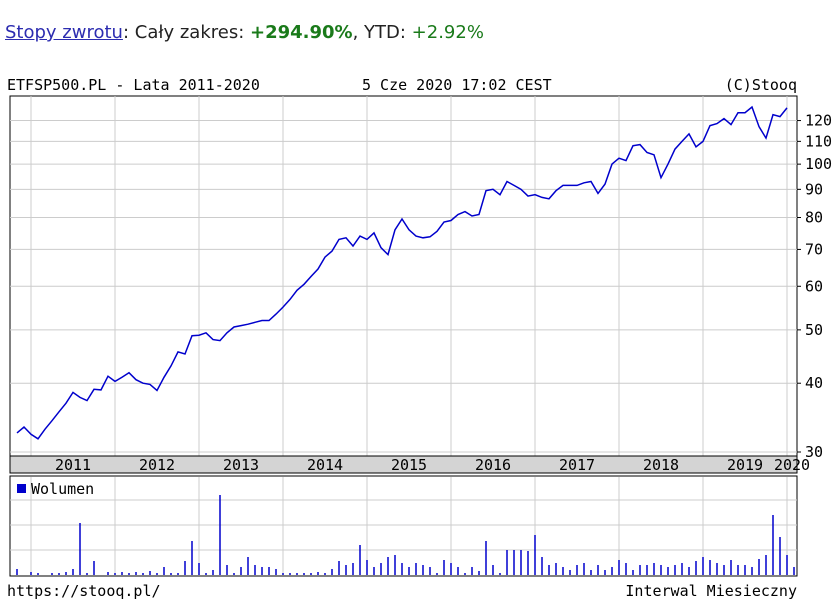 This screenshot has height=600, width=833. I want to click on price-tick-label: 60, so click(814, 286).